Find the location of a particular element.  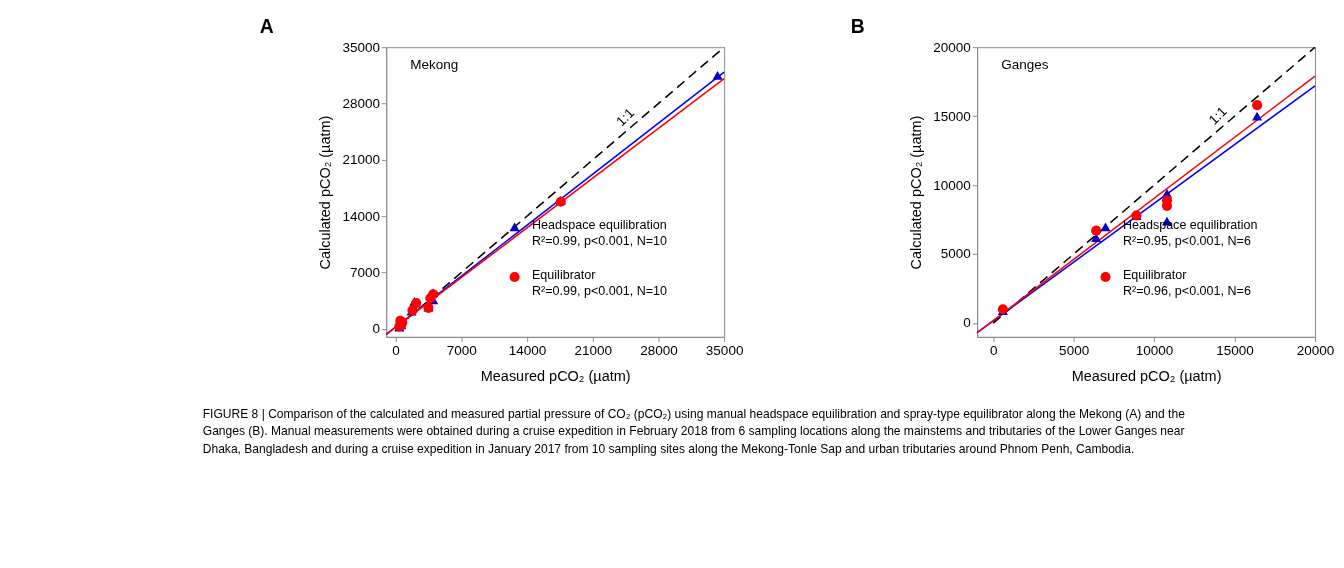

x-tick-label: 7000 is located at coordinates (461, 350).